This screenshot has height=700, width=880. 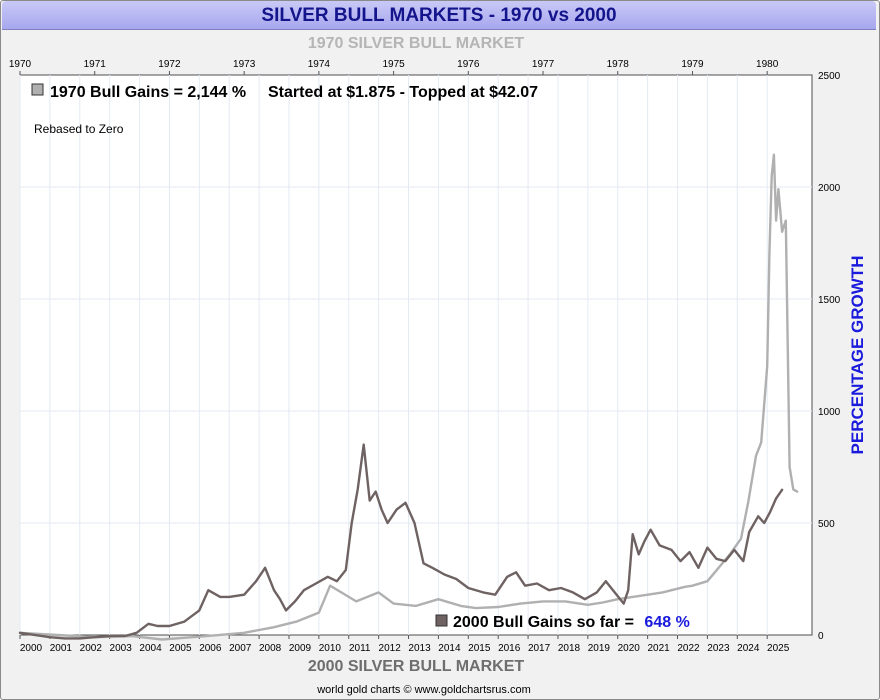 I want to click on top-tick-label: 1980, so click(x=767, y=64).